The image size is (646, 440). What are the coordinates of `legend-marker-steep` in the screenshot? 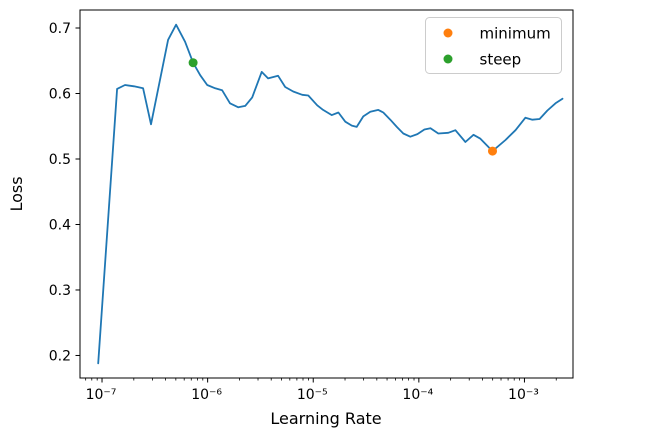 It's located at (448, 59).